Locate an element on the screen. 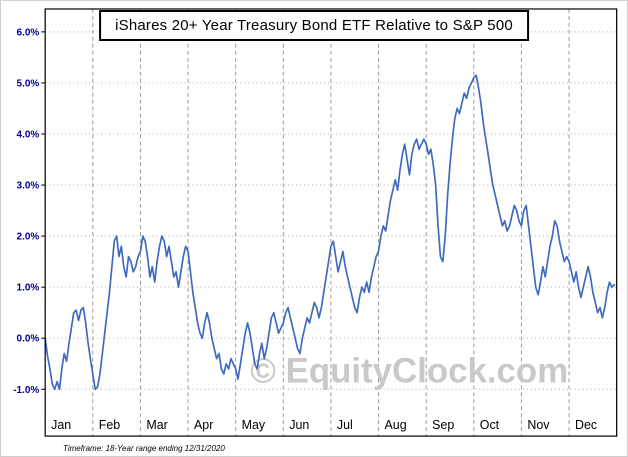 Image resolution: width=628 pixels, height=457 pixels. x-tick-label: Oct is located at coordinates (490, 425).